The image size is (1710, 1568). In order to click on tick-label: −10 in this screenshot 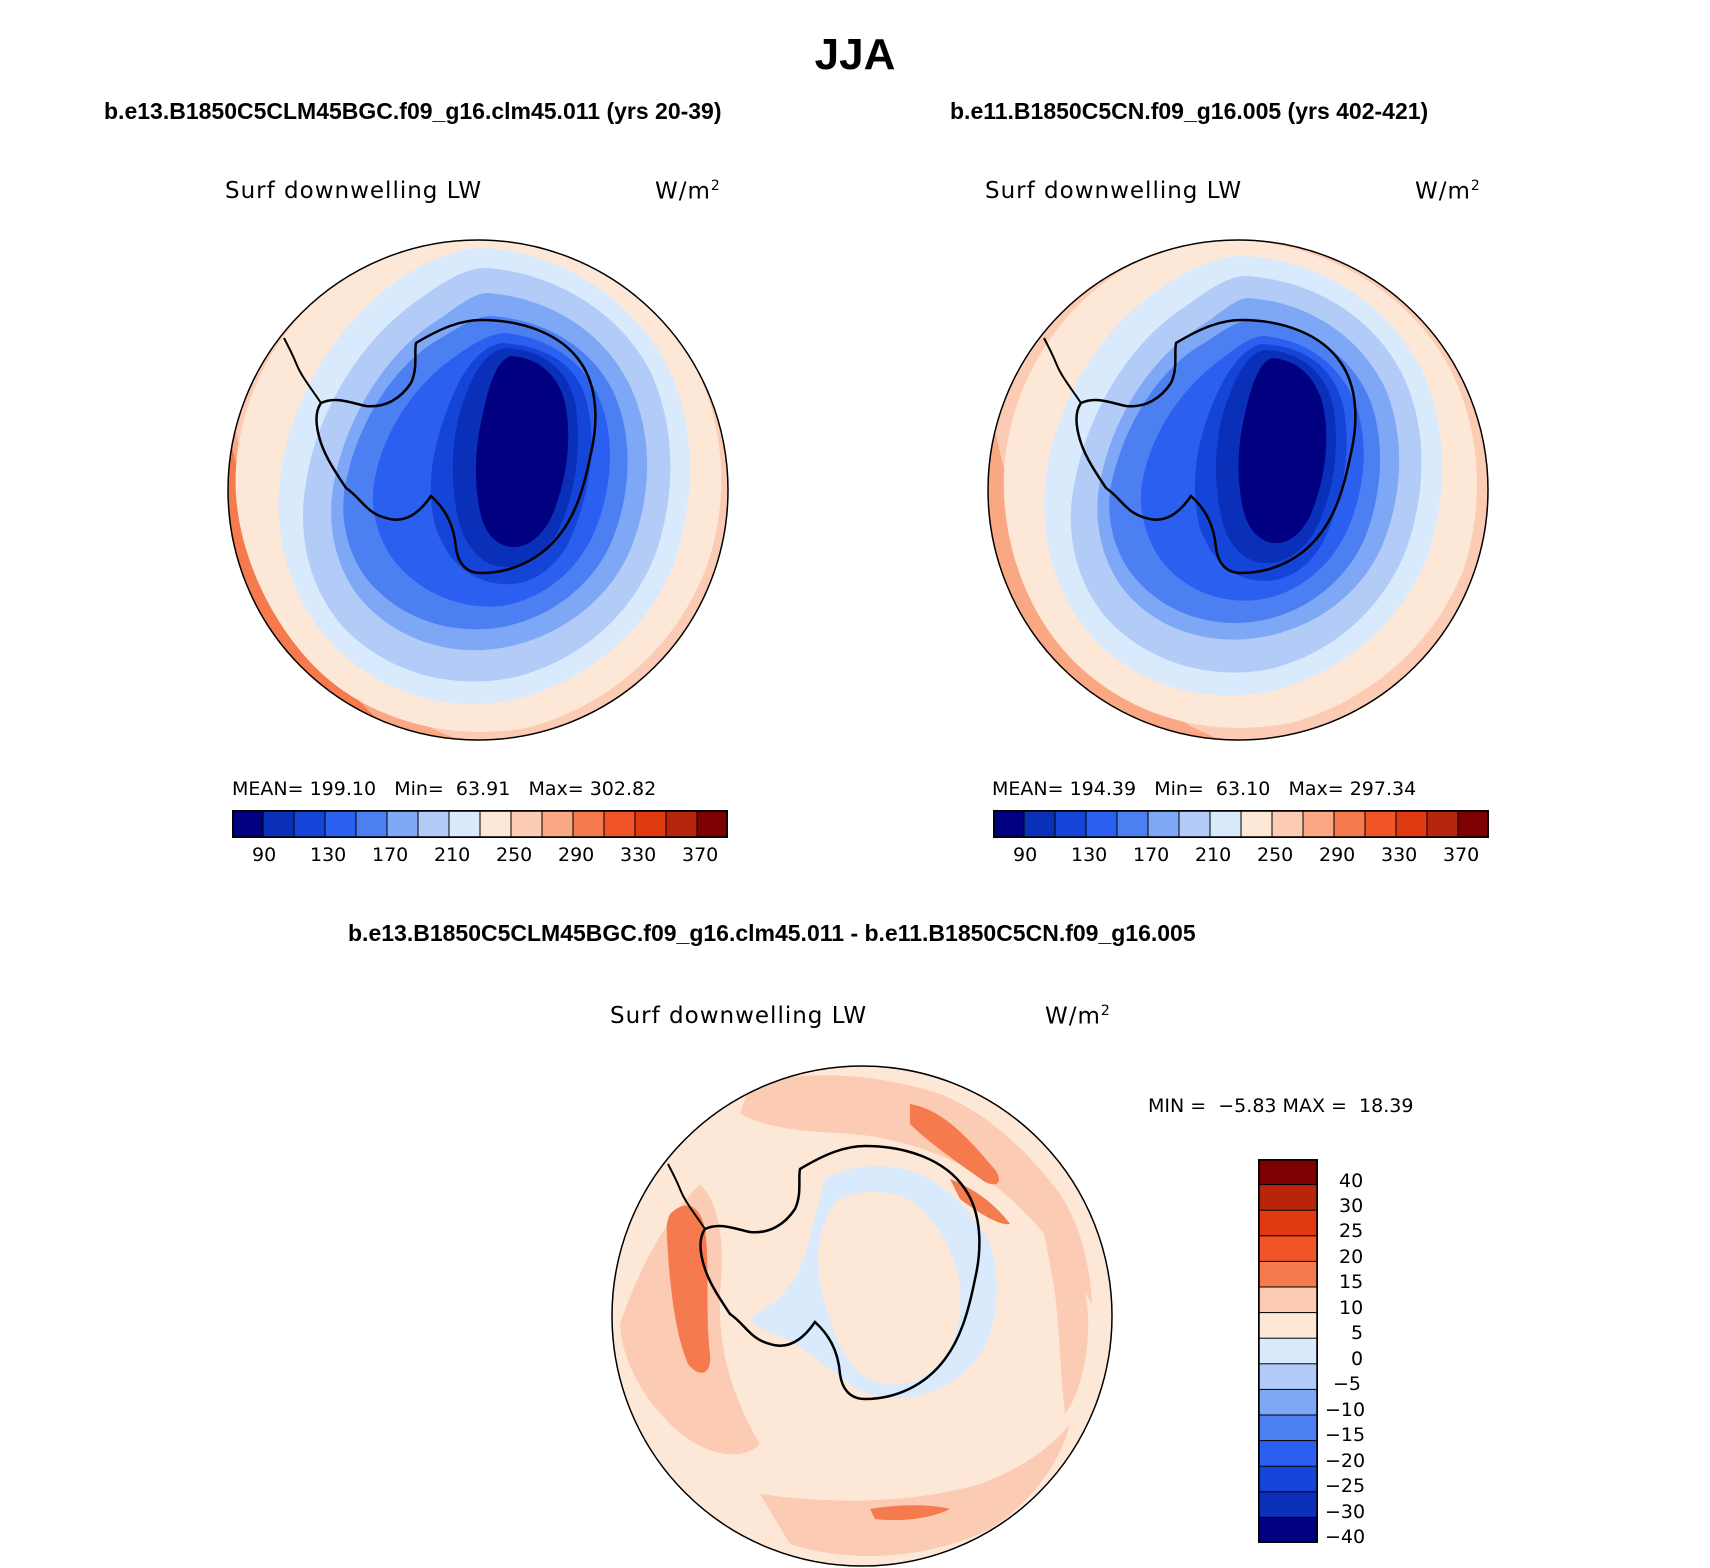, I will do `click(1345, 1410)`.